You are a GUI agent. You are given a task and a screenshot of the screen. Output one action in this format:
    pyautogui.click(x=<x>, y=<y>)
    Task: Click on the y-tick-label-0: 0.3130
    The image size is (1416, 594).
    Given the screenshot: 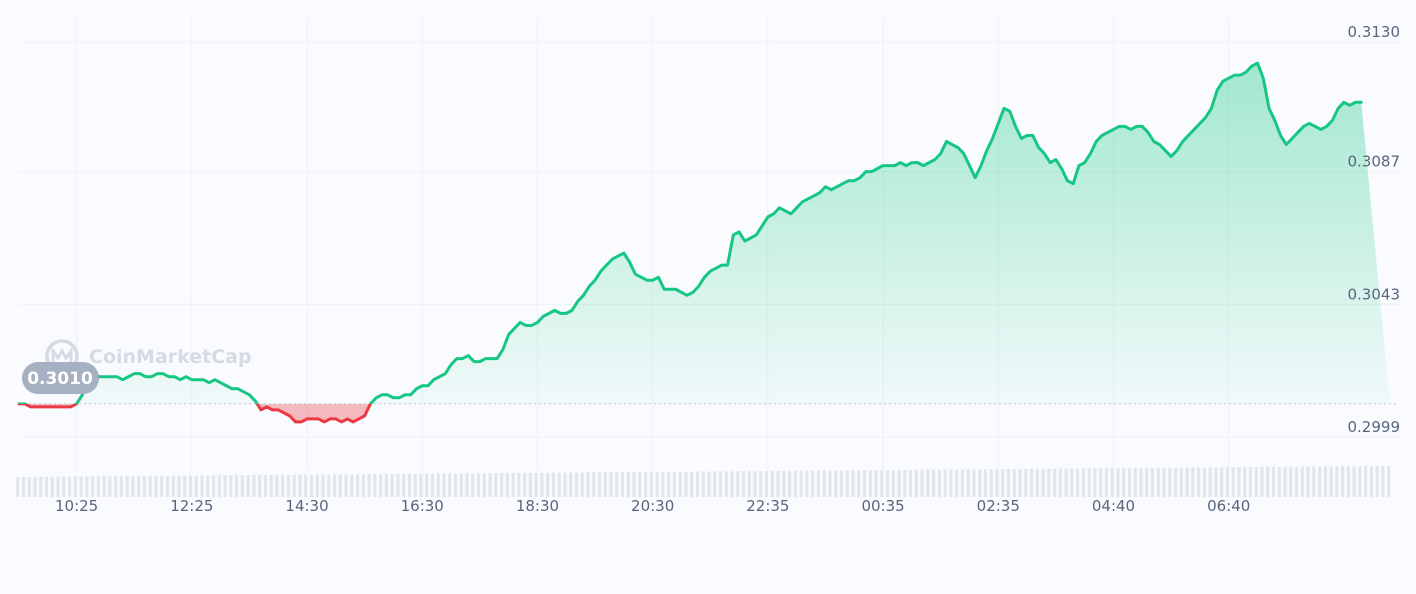 What is the action you would take?
    pyautogui.click(x=1374, y=32)
    